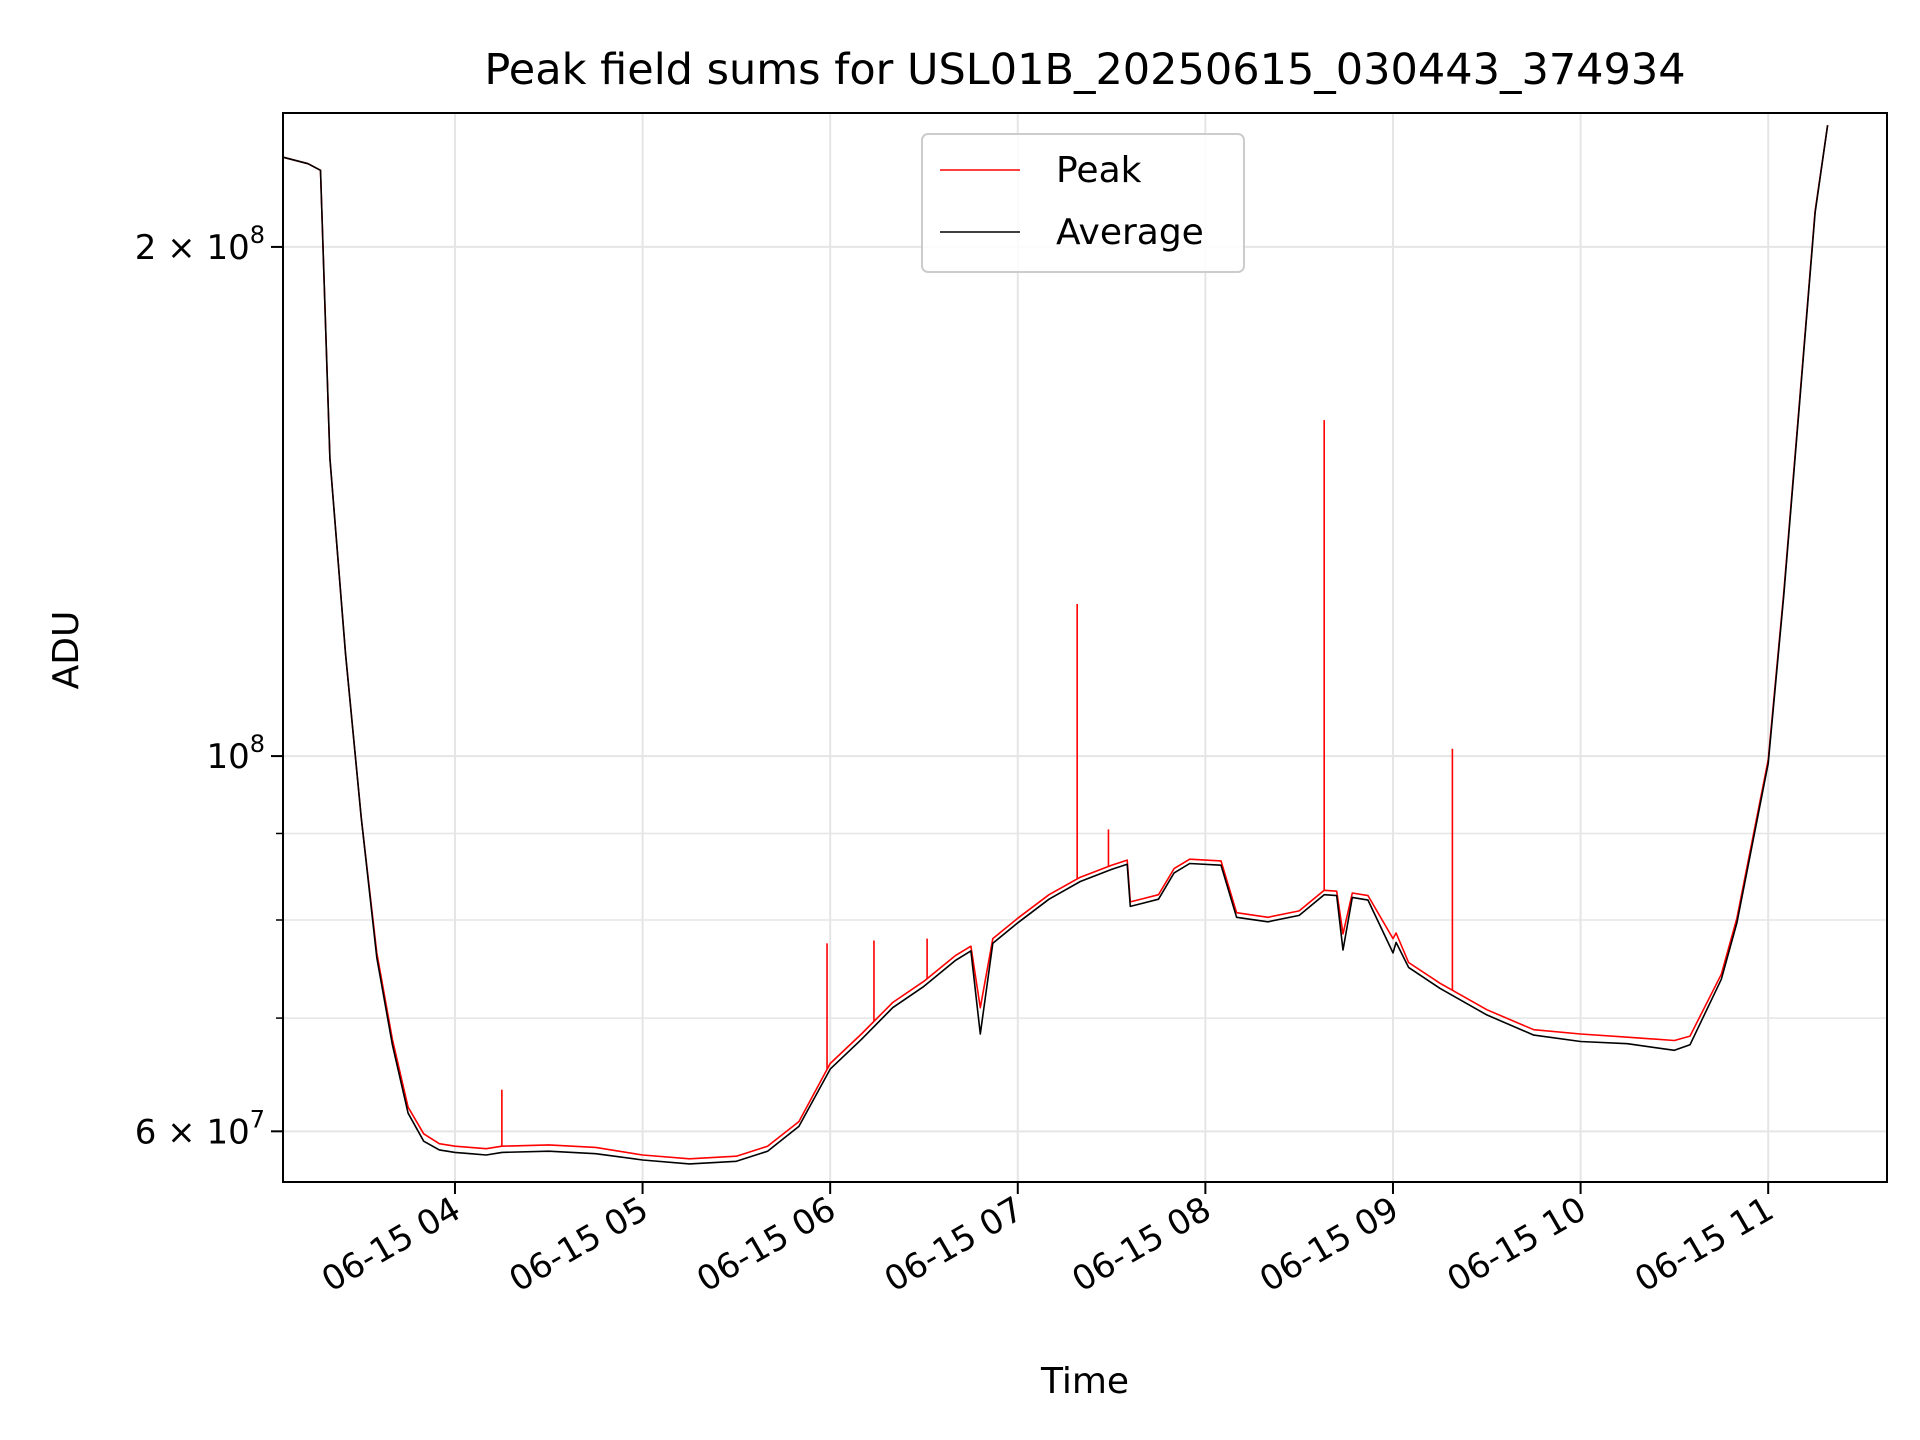 The width and height of the screenshot is (1920, 1440). I want to click on y-tick-label: 6 × 107, so click(200, 1128).